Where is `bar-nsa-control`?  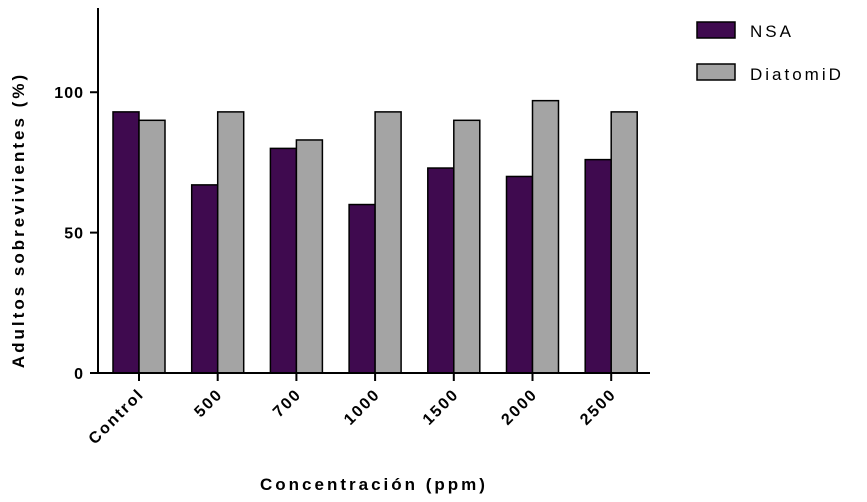
bar-nsa-control is located at coordinates (126, 242).